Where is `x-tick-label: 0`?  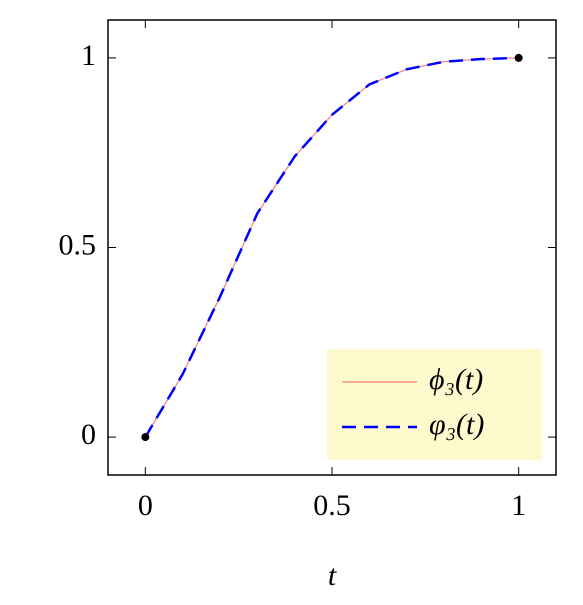 x-tick-label: 0 is located at coordinates (145, 505).